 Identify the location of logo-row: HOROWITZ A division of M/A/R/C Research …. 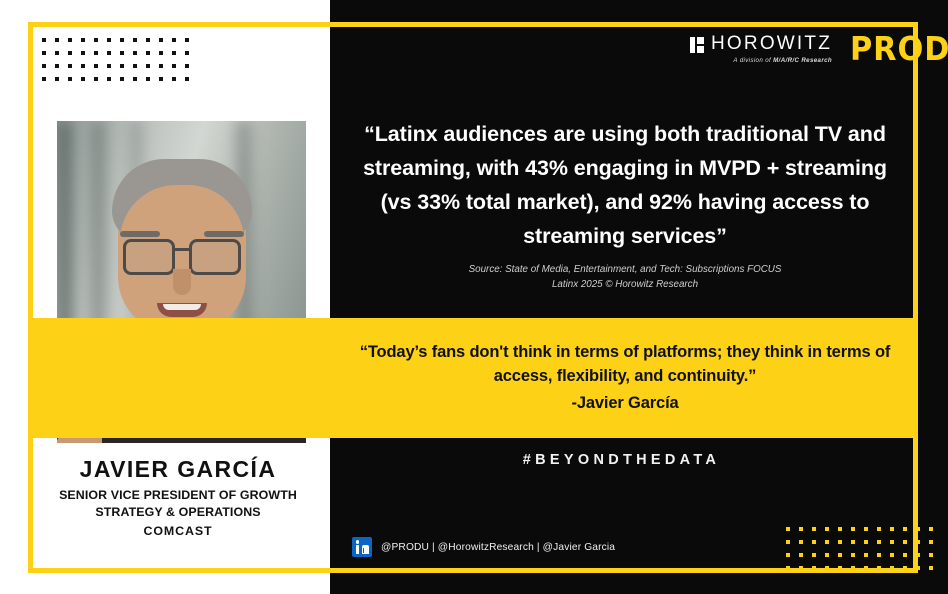
(819, 48).